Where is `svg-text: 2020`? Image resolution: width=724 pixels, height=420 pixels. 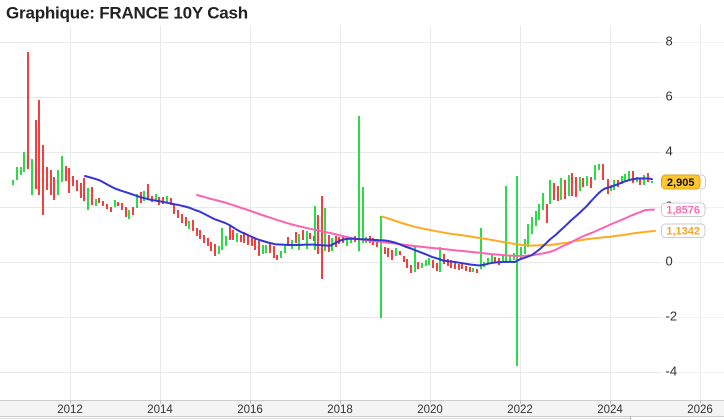 svg-text: 2020 is located at coordinates (430, 410).